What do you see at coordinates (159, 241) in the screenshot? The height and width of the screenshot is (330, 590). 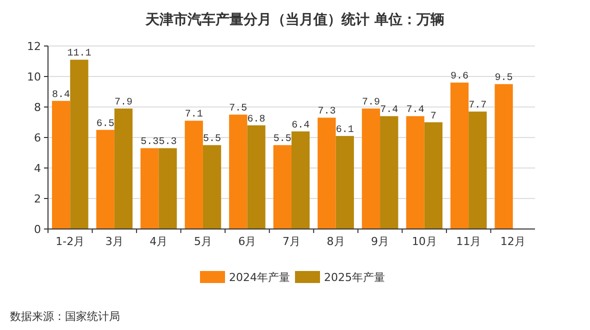 I see `x-tick-label: 4月` at bounding box center [159, 241].